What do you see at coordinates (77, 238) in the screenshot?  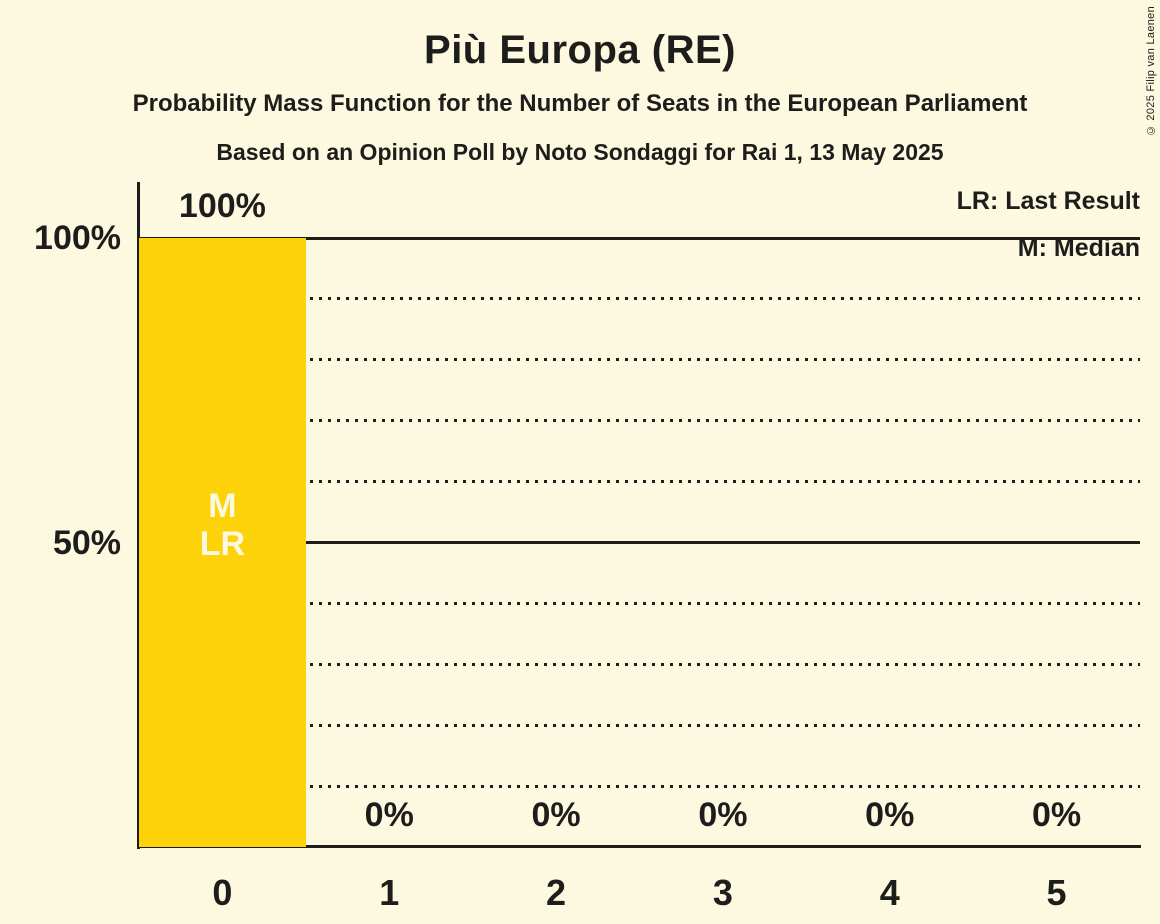 I see `y-axis-label-100: 100%` at bounding box center [77, 238].